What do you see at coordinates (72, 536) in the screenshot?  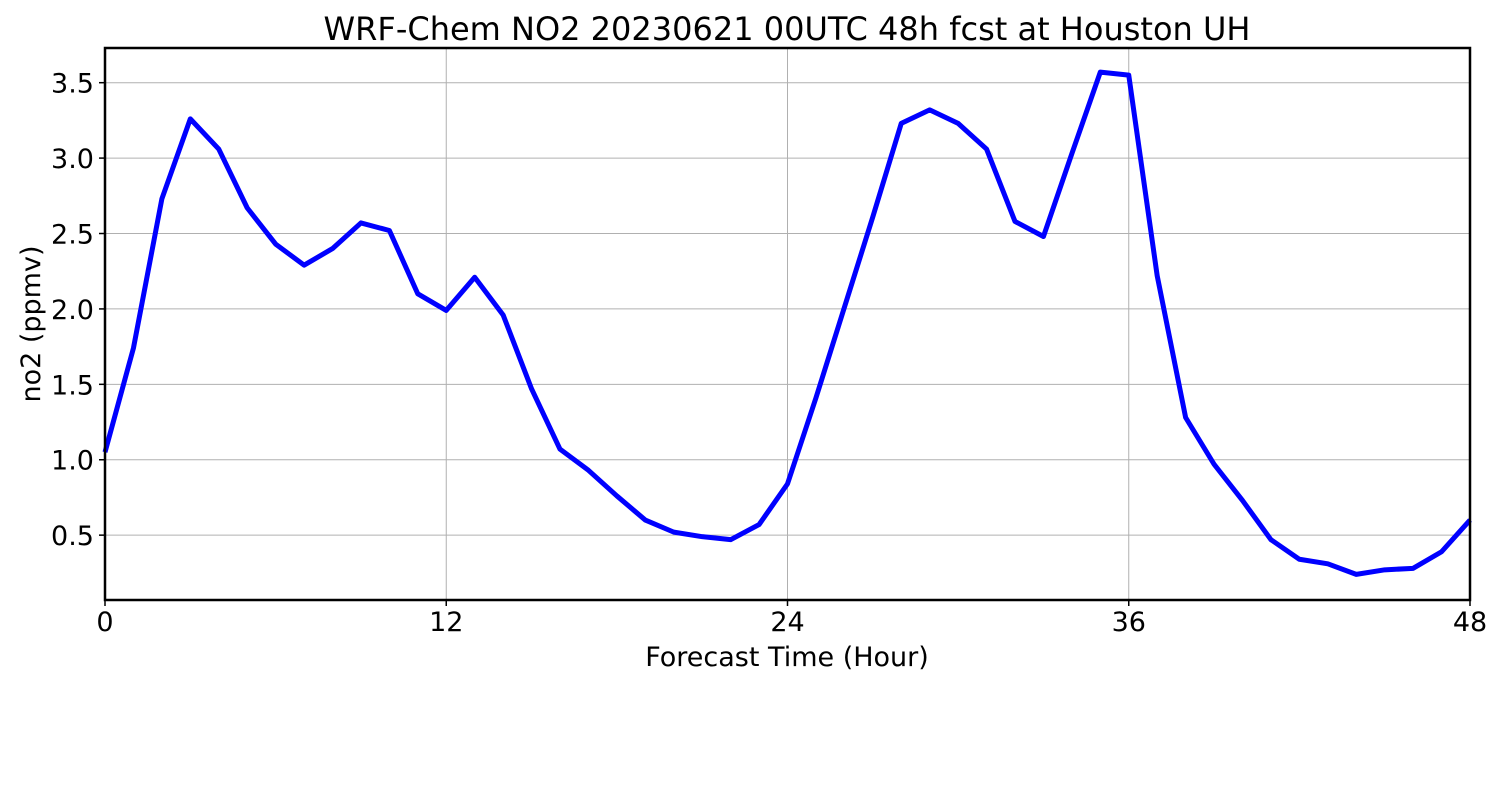 I see `y-tick-label: 0.5` at bounding box center [72, 536].